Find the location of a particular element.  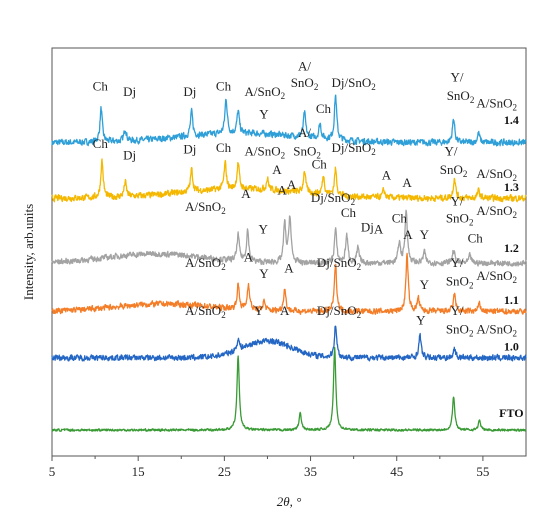

axis-layer: 5 15 25 35 45 55 is located at coordinates (269, 467).